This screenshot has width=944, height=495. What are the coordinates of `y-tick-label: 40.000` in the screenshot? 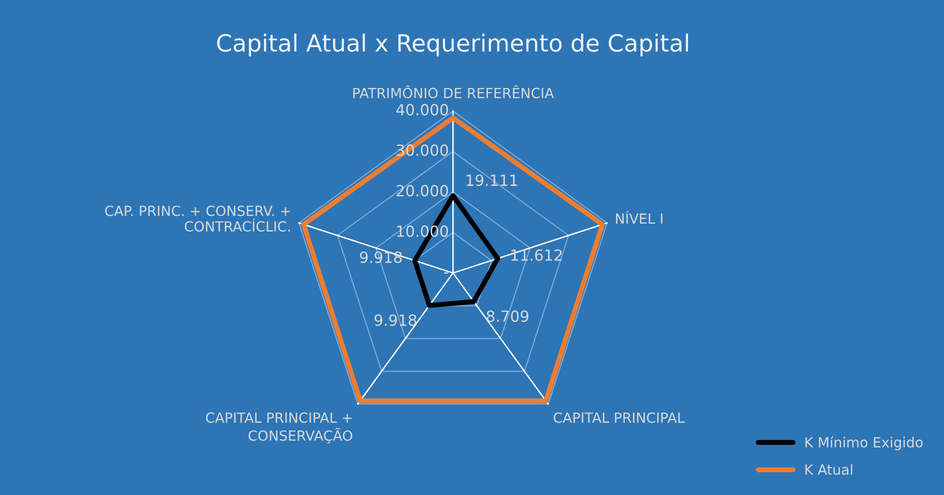 It's located at (422, 110).